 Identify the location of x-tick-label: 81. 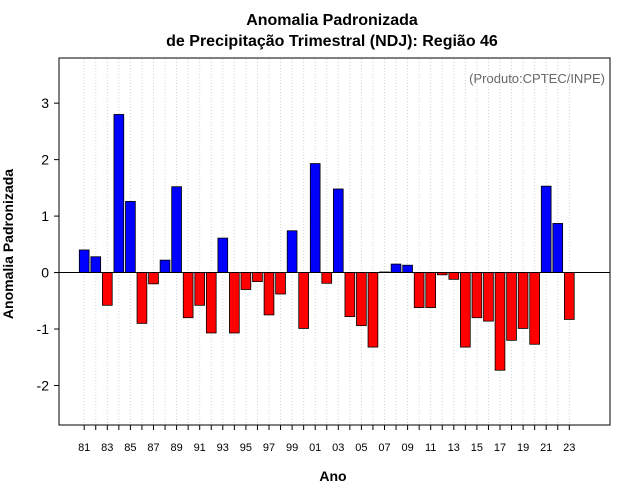
(84, 448).